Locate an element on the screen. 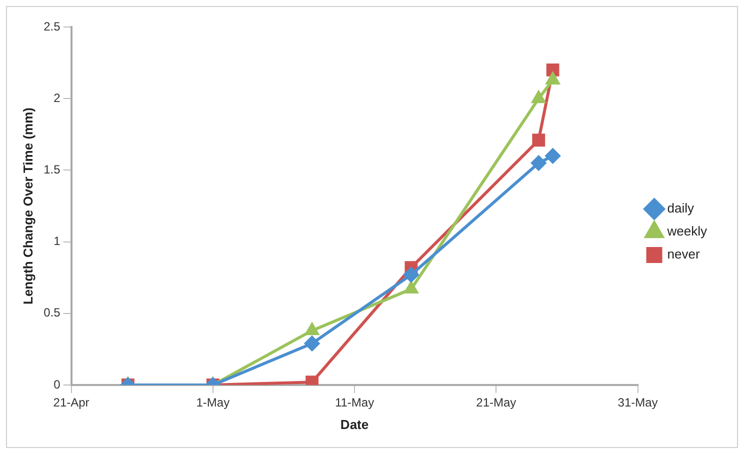 Image resolution: width=740 pixels, height=451 pixels. y-tick-label: 1.5 is located at coordinates (52, 169).